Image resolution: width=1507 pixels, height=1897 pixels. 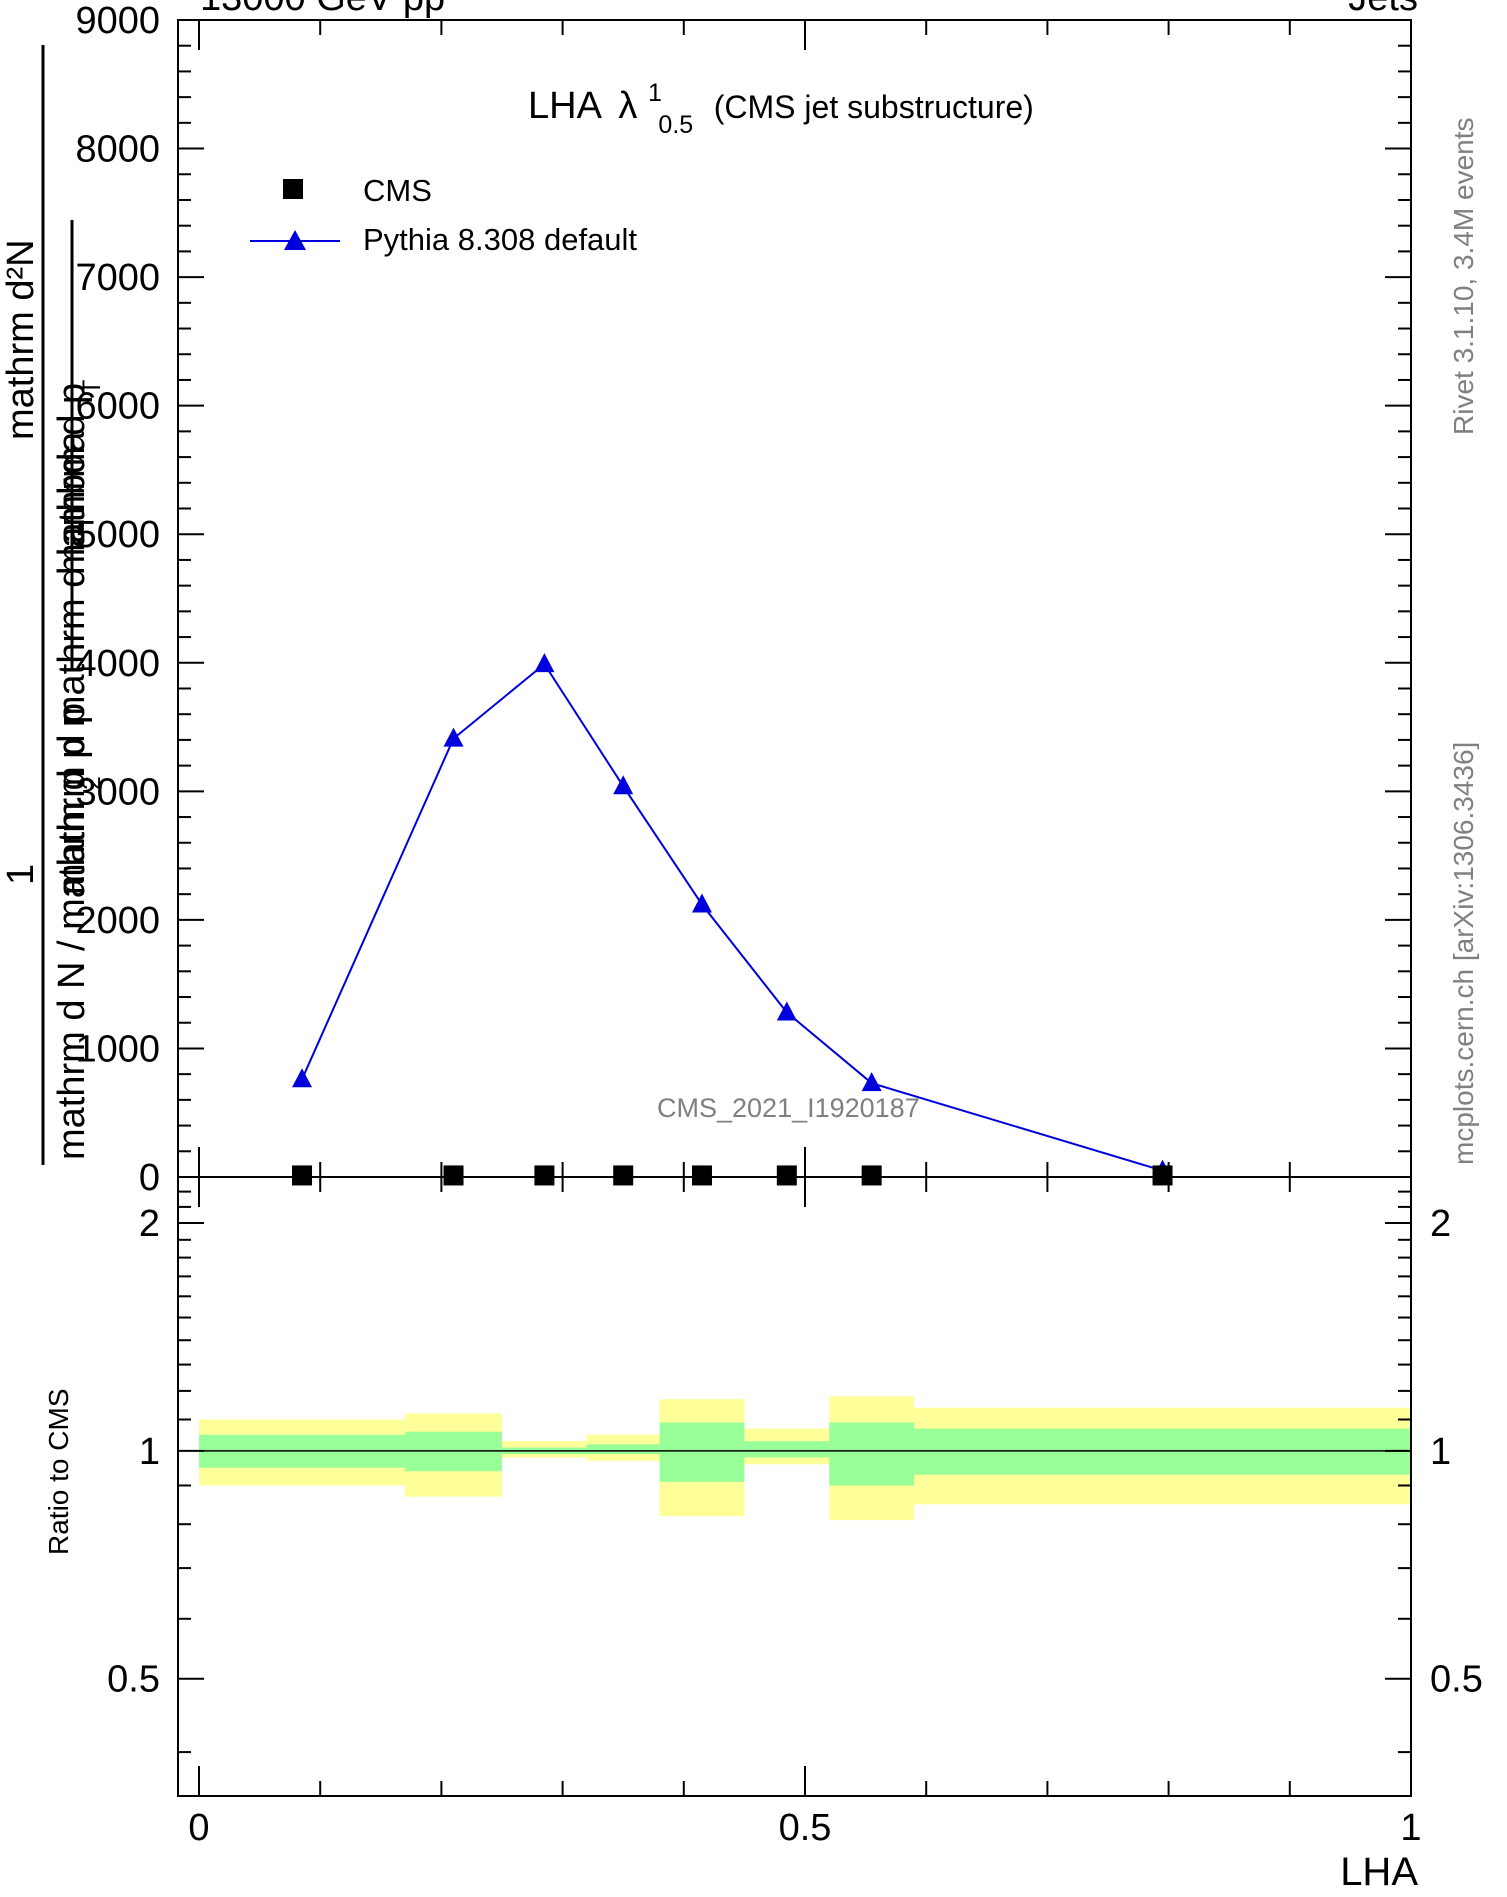 I want to click on ratio-uncertainty-bands, so click(x=805, y=1458).